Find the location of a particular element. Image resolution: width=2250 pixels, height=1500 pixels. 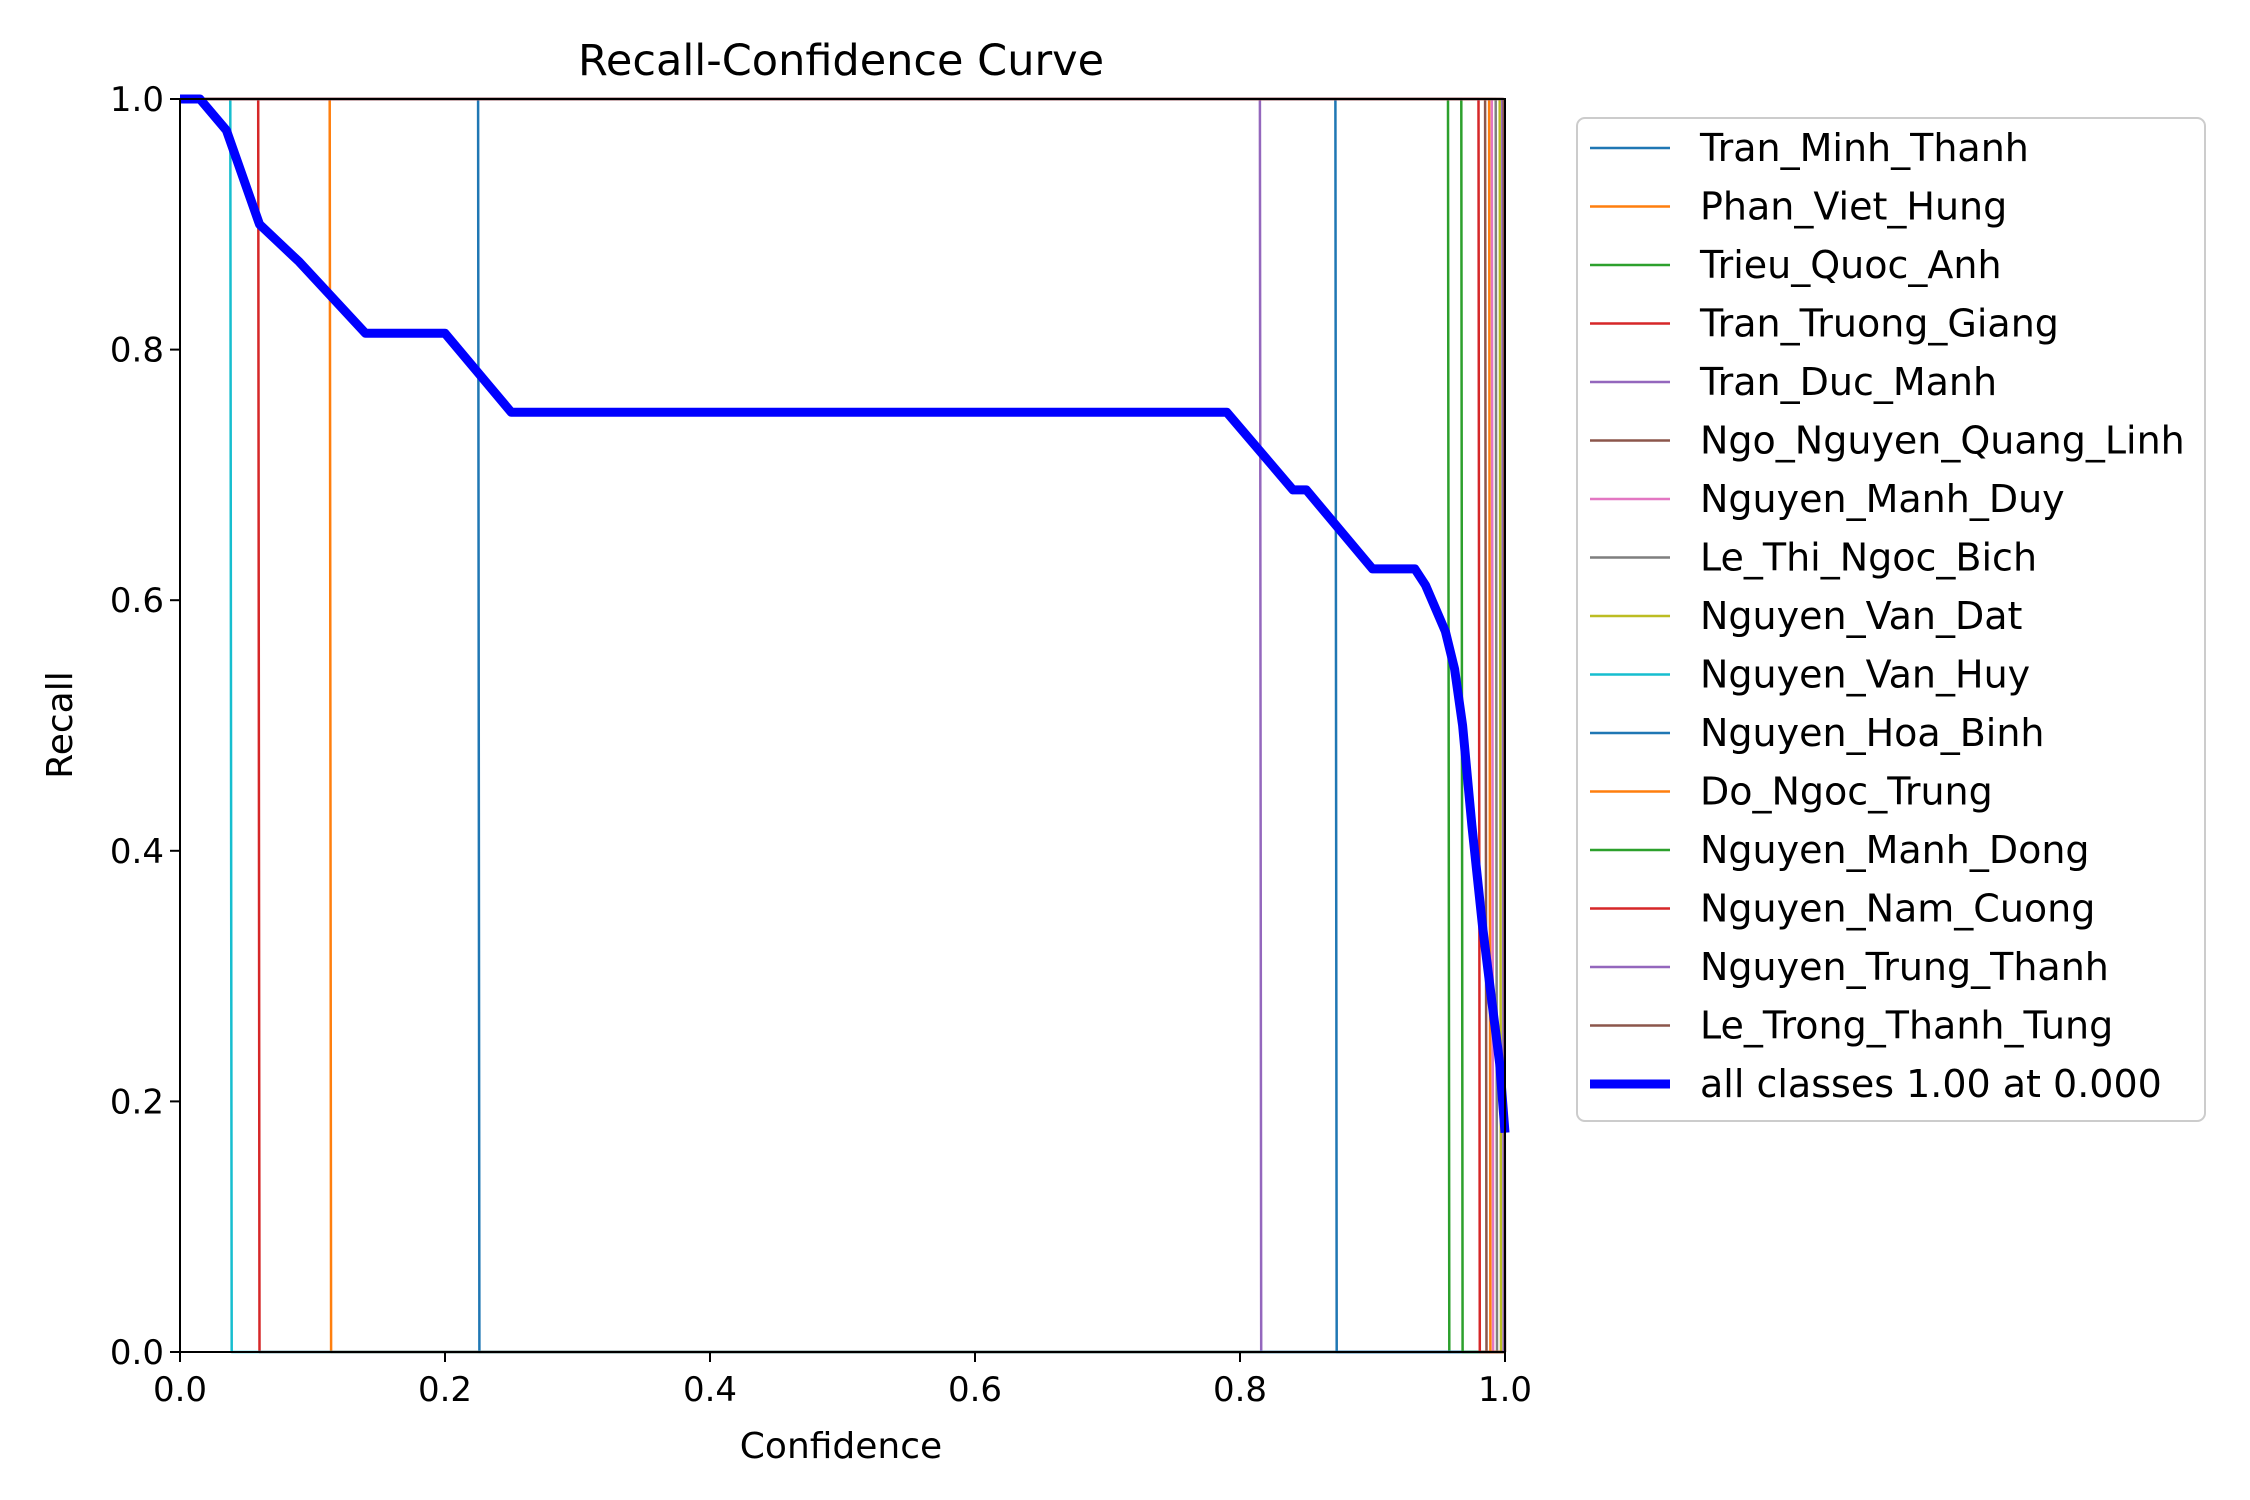

x-tick-label: 0.2 is located at coordinates (445, 1390).